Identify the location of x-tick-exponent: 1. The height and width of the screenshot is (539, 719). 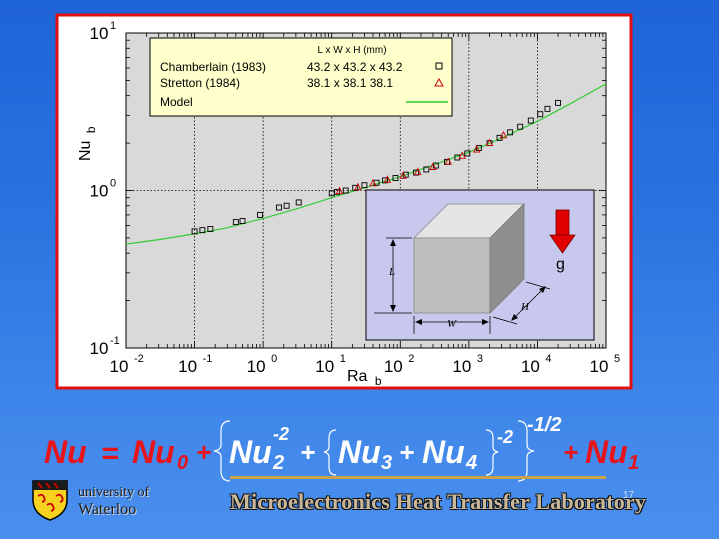
(343, 359).